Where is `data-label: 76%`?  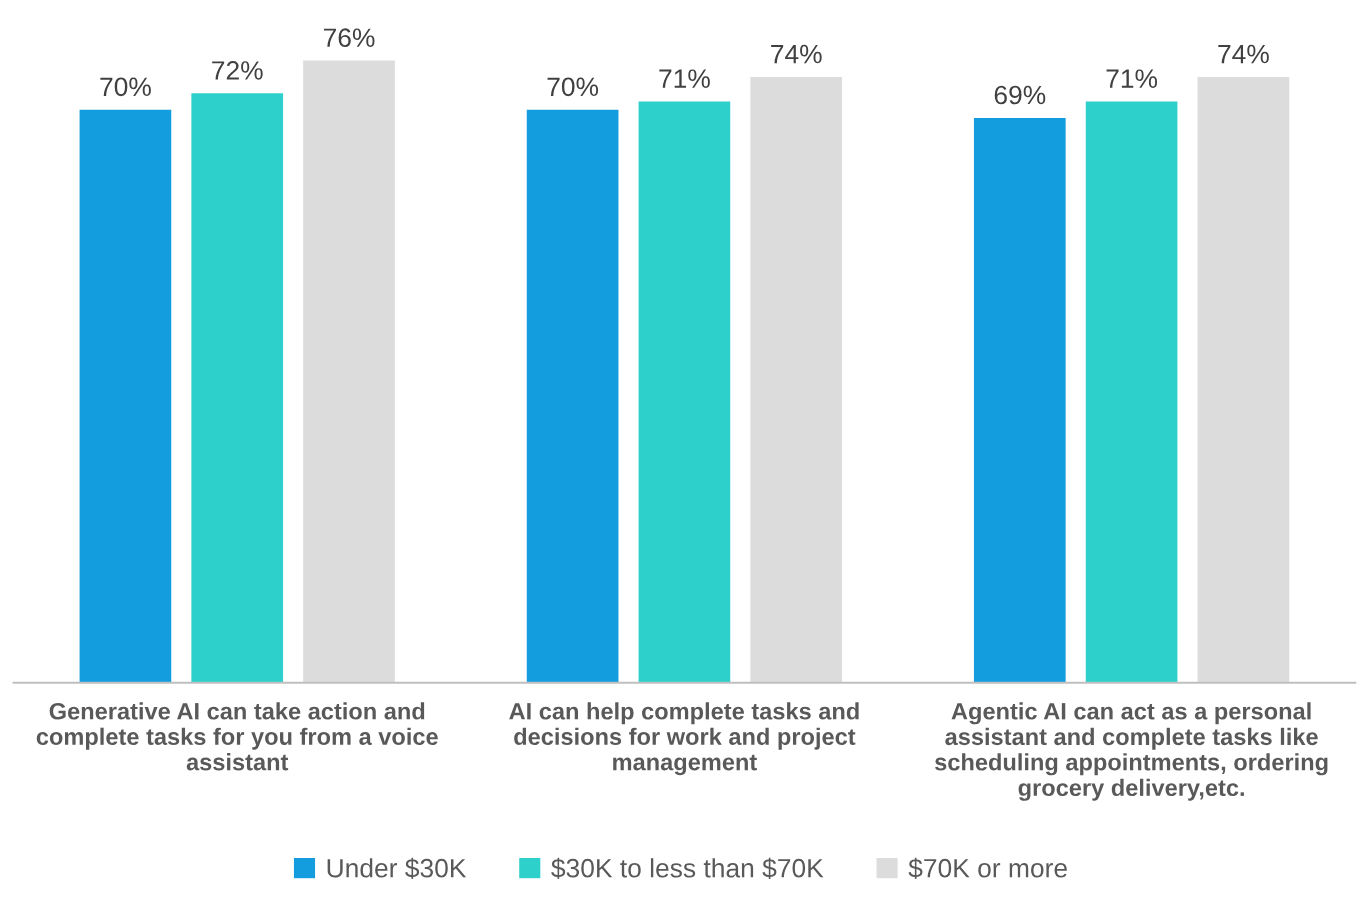 data-label: 76% is located at coordinates (349, 38).